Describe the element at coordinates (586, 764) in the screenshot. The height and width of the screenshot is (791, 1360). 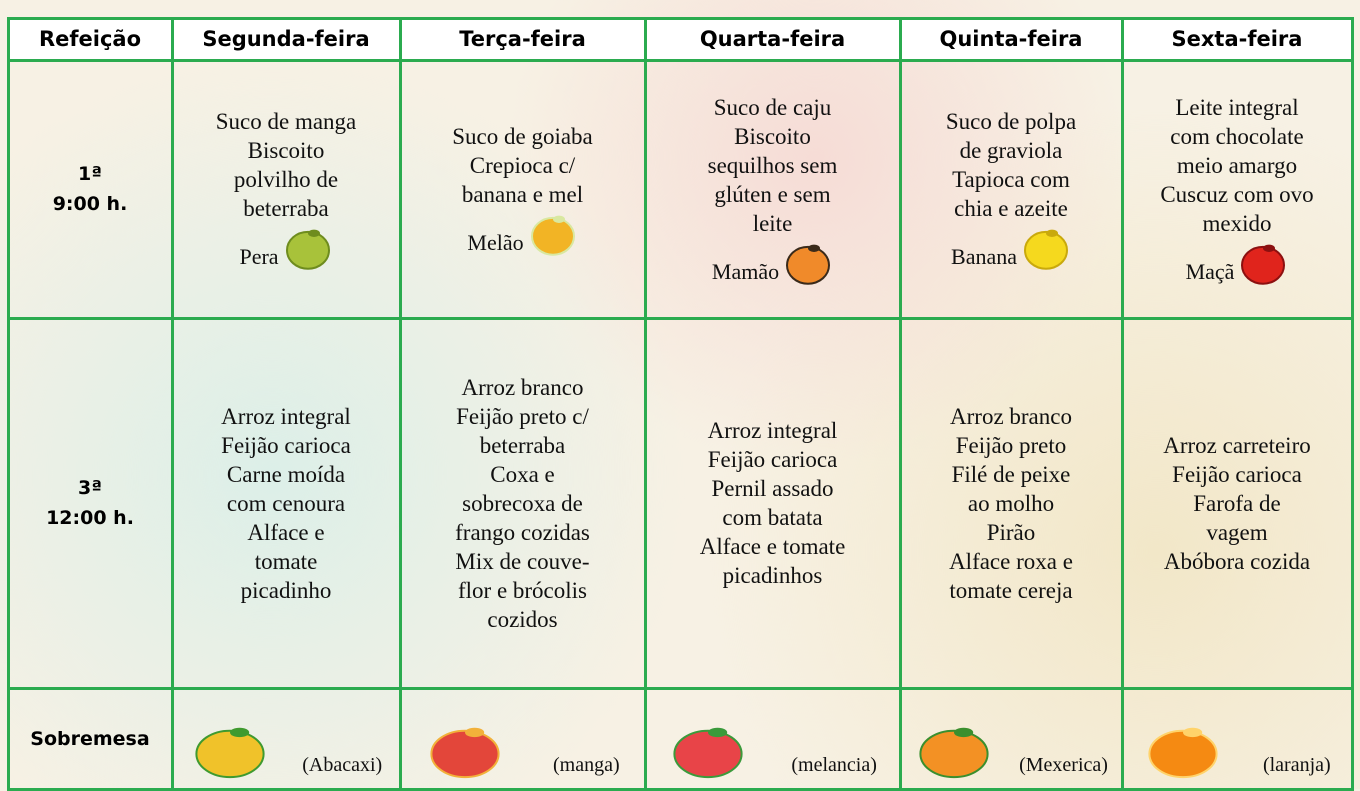
I see `fruit-label: (manga)` at that location.